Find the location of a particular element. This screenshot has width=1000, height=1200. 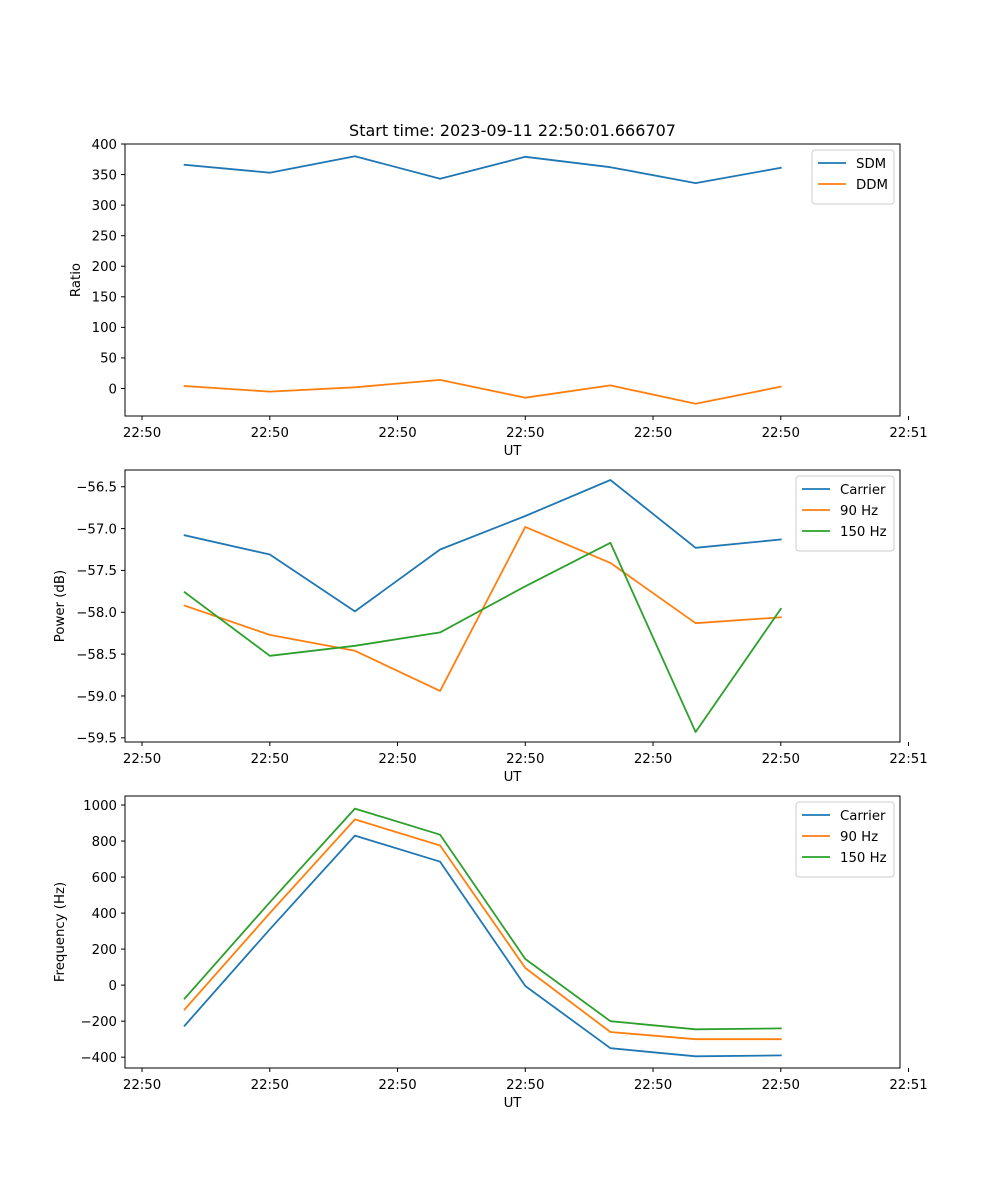

legend-label: DDM is located at coordinates (872, 185).